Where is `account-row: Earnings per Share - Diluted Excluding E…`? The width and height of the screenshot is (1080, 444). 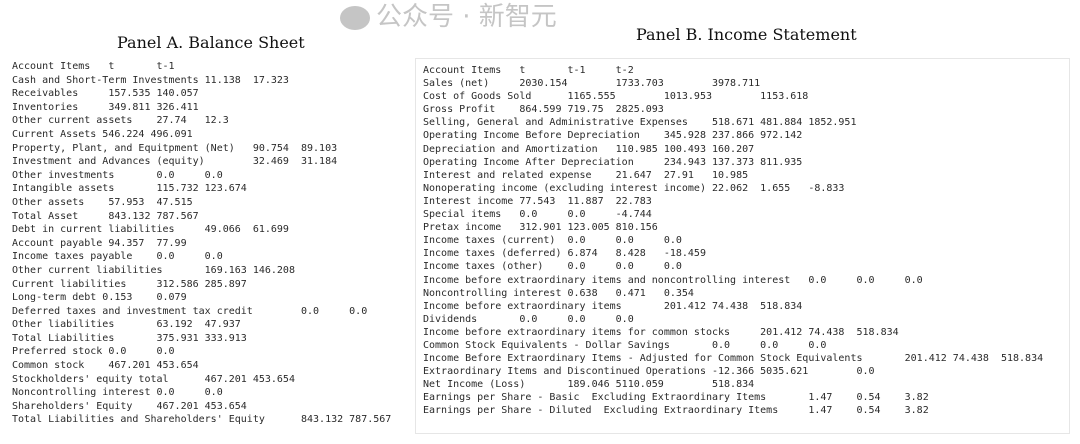 account-row: Earnings per Share - Diluted Excluding E… is located at coordinates (676, 411).